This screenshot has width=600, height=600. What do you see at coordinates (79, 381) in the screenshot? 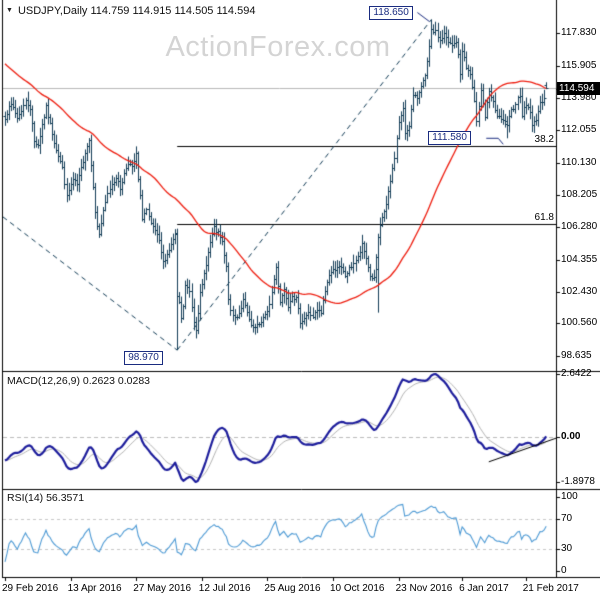
I see `macd-indicator-label: MACD(12,26,9) 0.2623 0.0283` at bounding box center [79, 381].